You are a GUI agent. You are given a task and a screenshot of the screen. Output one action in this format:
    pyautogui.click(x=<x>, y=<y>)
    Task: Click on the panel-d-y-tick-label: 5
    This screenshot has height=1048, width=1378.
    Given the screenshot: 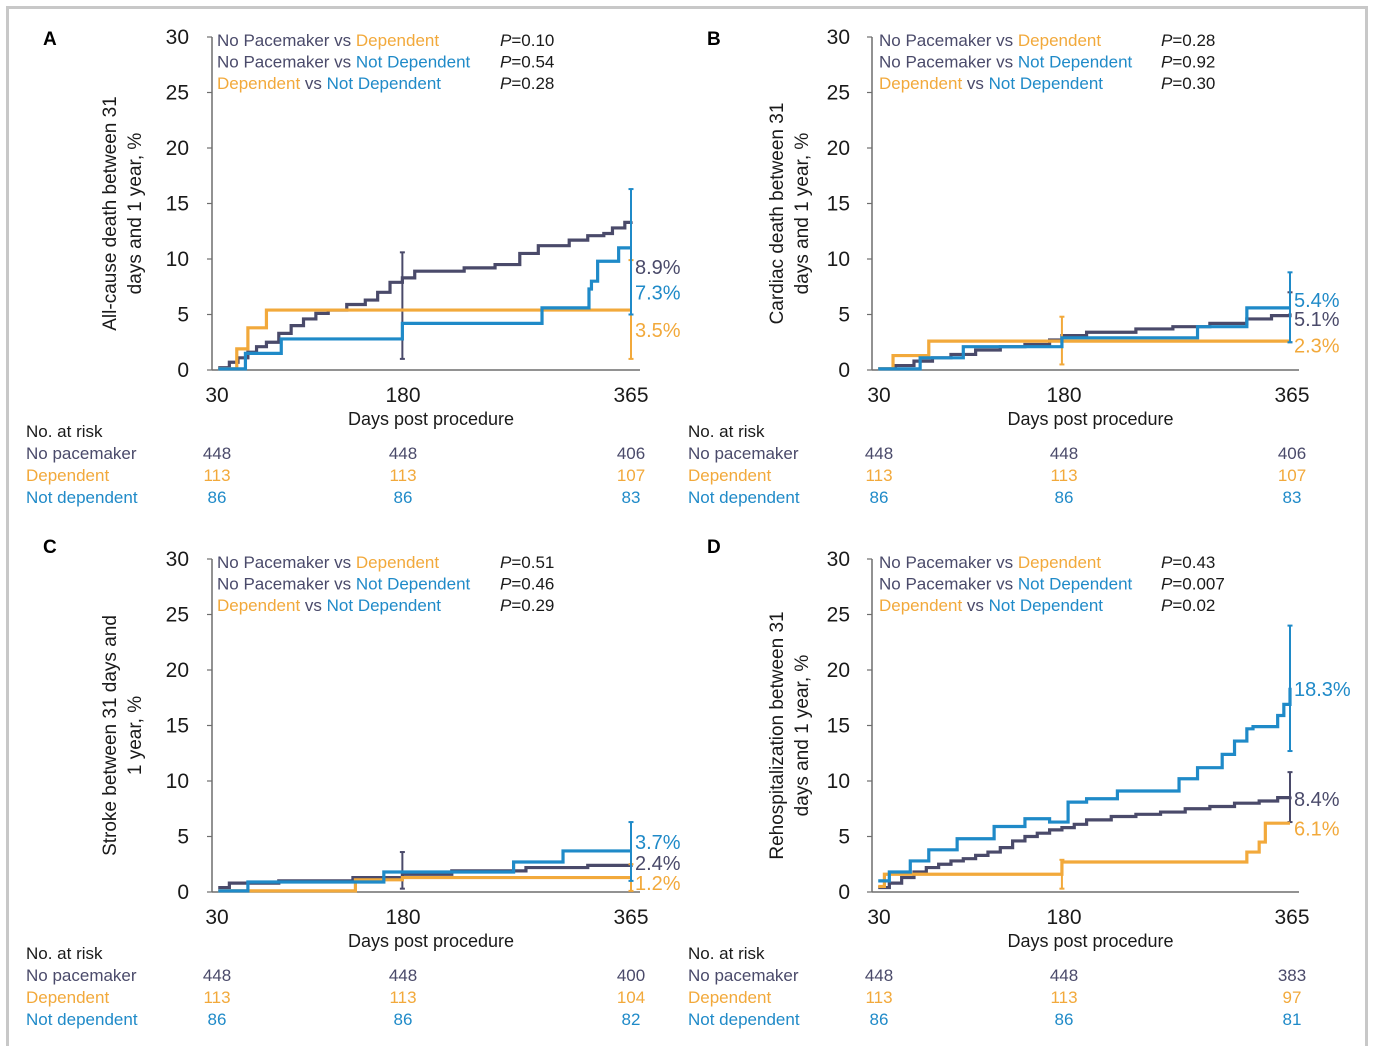 What is the action you would take?
    pyautogui.click(x=844, y=837)
    